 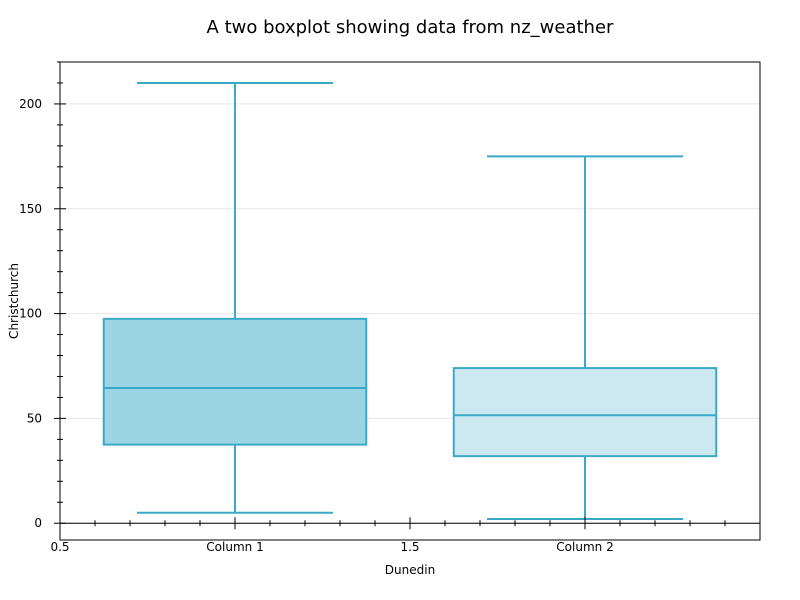 I want to click on y-tick-label-3: 150, so click(x=30, y=209).